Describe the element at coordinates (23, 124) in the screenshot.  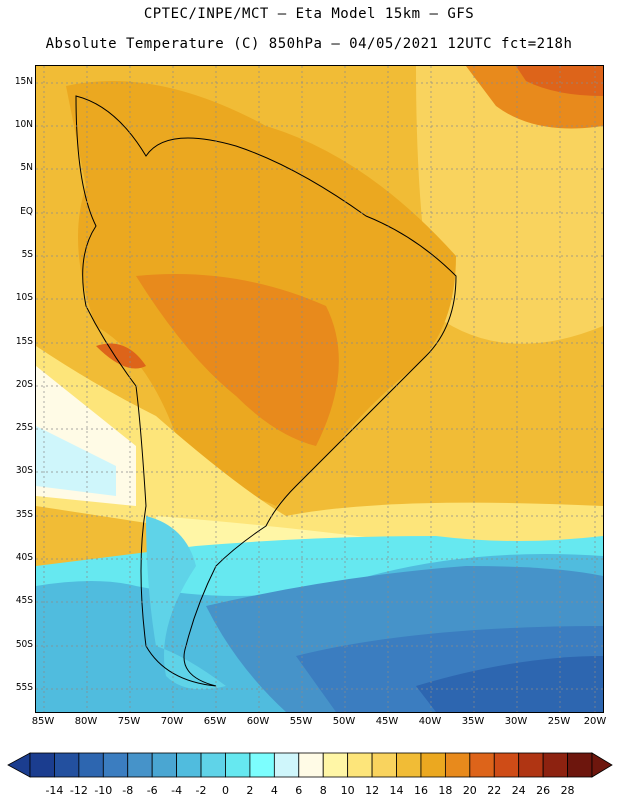
I see `lat-label: 10N` at that location.